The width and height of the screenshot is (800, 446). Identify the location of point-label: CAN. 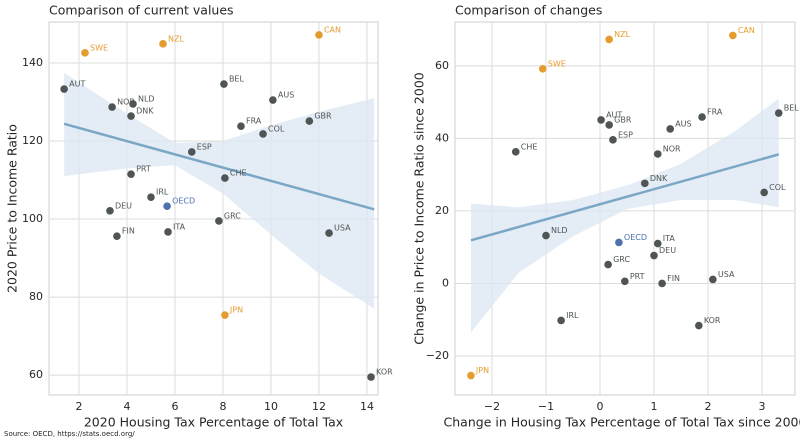
(332, 29).